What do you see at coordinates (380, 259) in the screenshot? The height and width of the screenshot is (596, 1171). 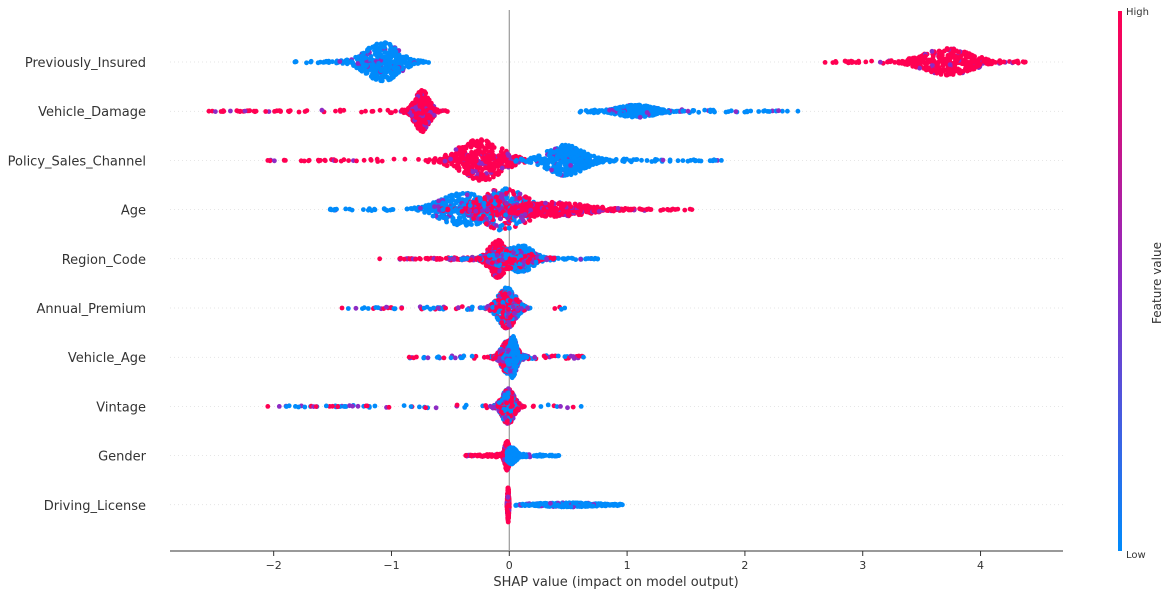 I see `shap-point-min` at bounding box center [380, 259].